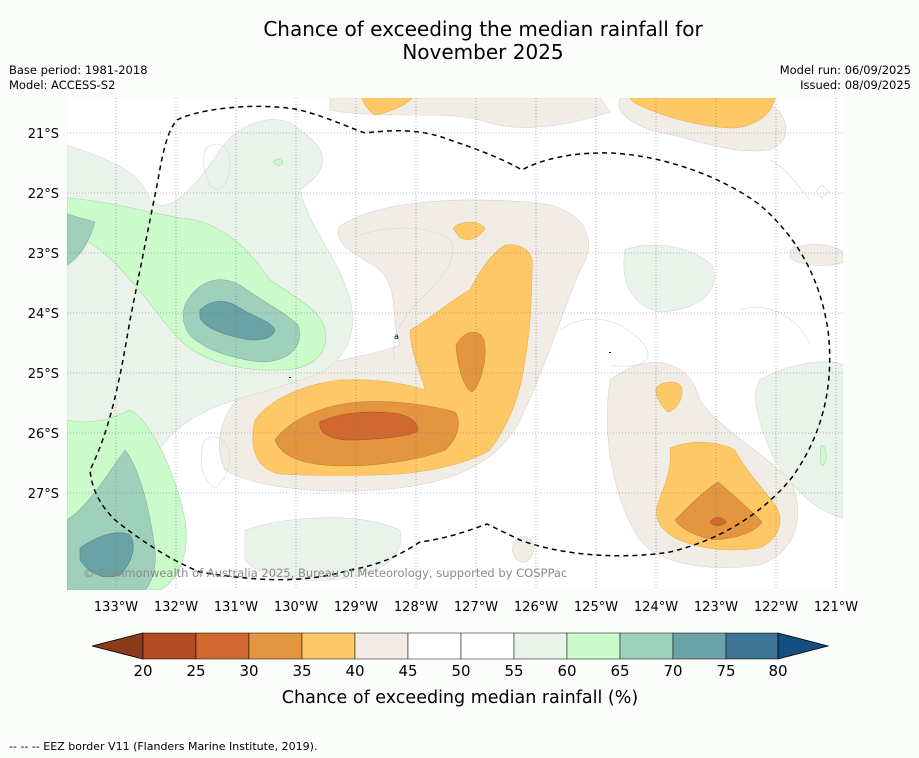 The width and height of the screenshot is (919, 758). Describe the element at coordinates (777, 671) in the screenshot. I see `colorbar-tick-label: 80` at that location.